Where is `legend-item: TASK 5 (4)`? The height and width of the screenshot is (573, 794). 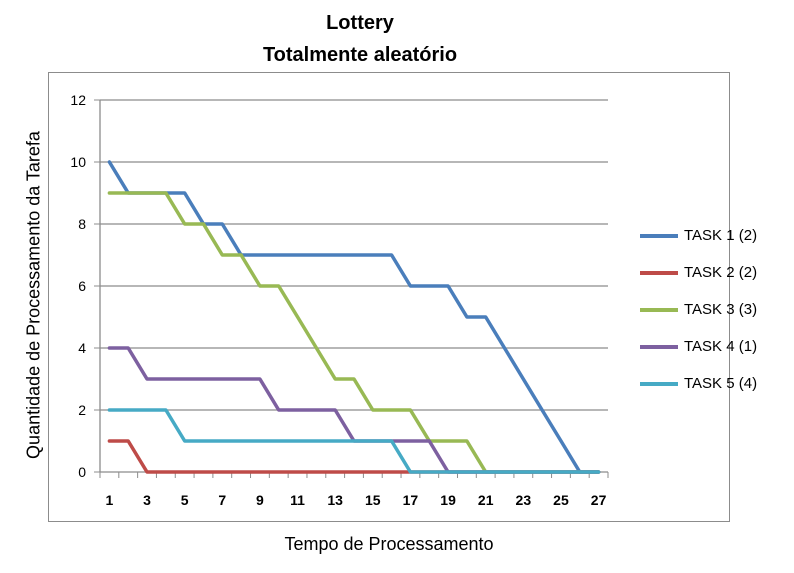
legend-item: TASK 5 (4) is located at coordinates (698, 383).